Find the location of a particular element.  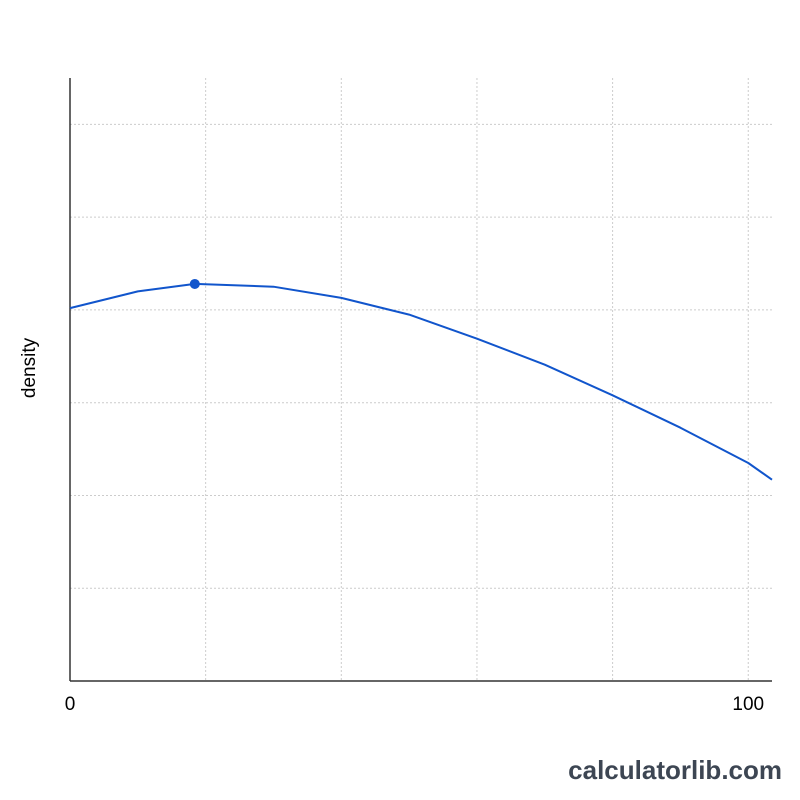

x-tick-label: 0 is located at coordinates (70, 704).